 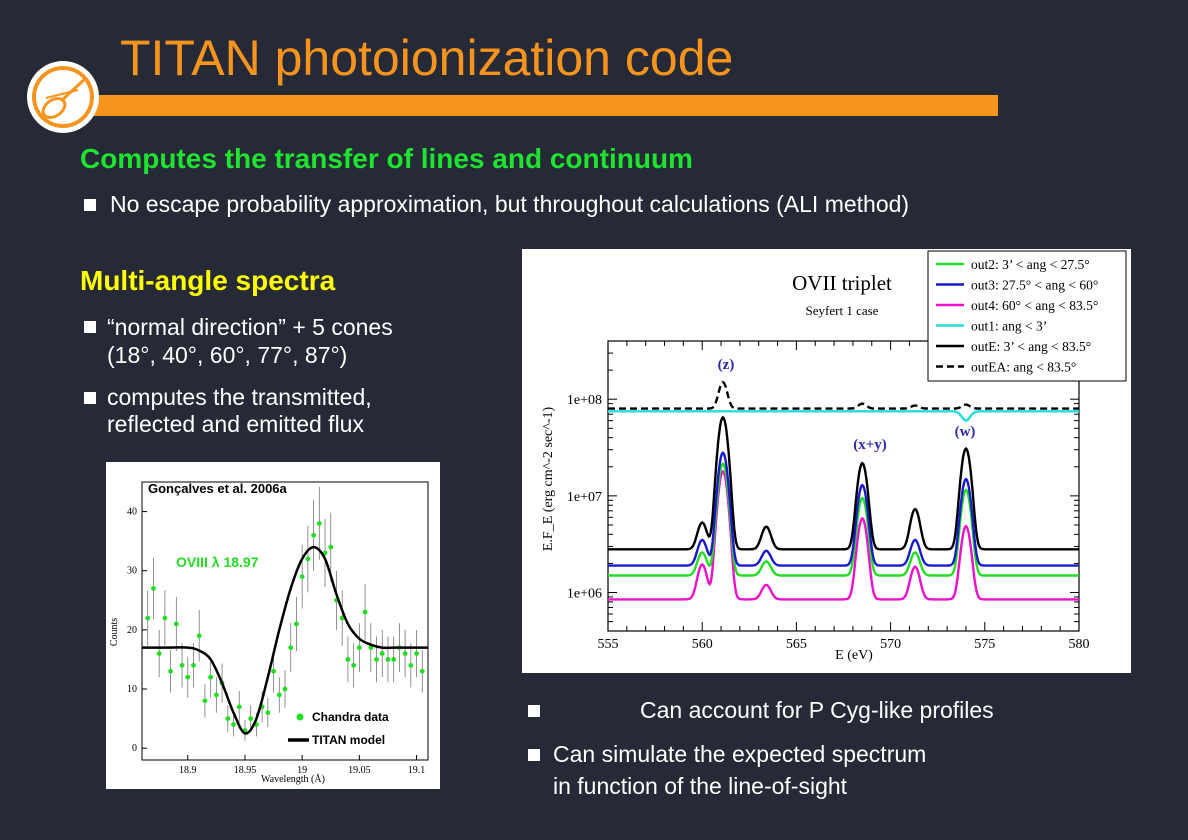 What do you see at coordinates (63, 97) in the screenshot?
I see `logo-icon` at bounding box center [63, 97].